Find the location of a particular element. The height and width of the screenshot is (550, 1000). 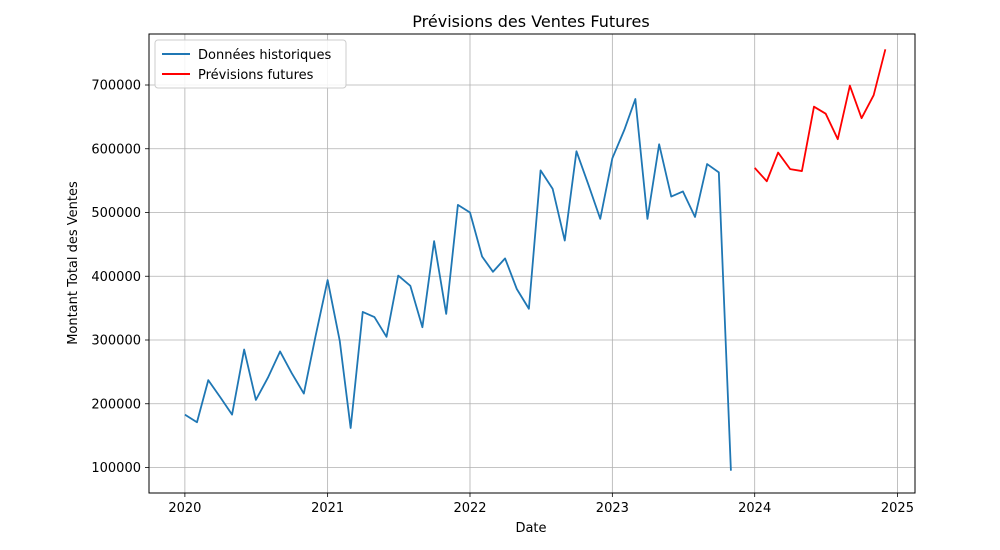

x-tick-label: 2020 is located at coordinates (184, 508).